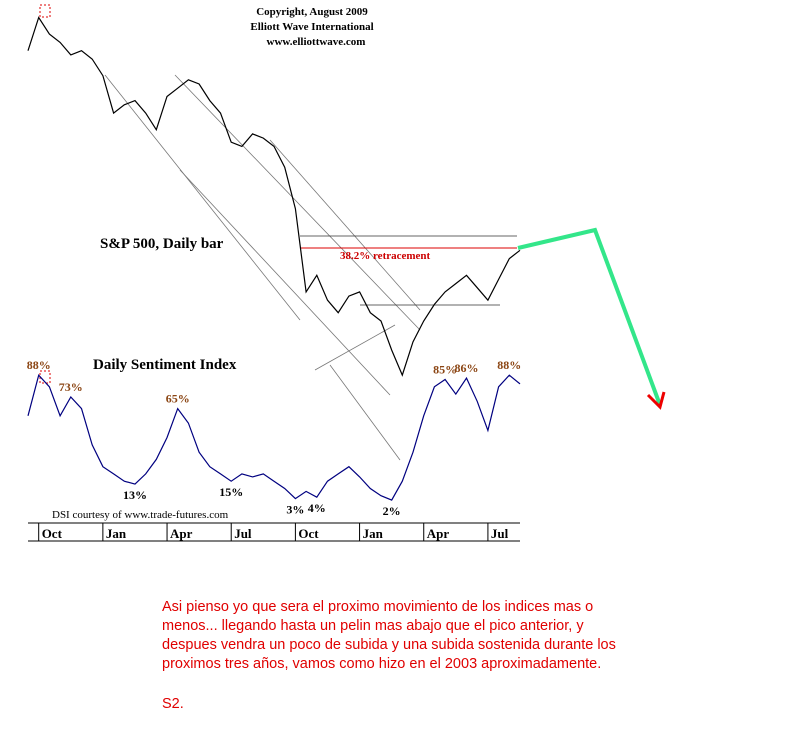  I want to click on series-label: S&P 500, Daily bar, so click(162, 244).